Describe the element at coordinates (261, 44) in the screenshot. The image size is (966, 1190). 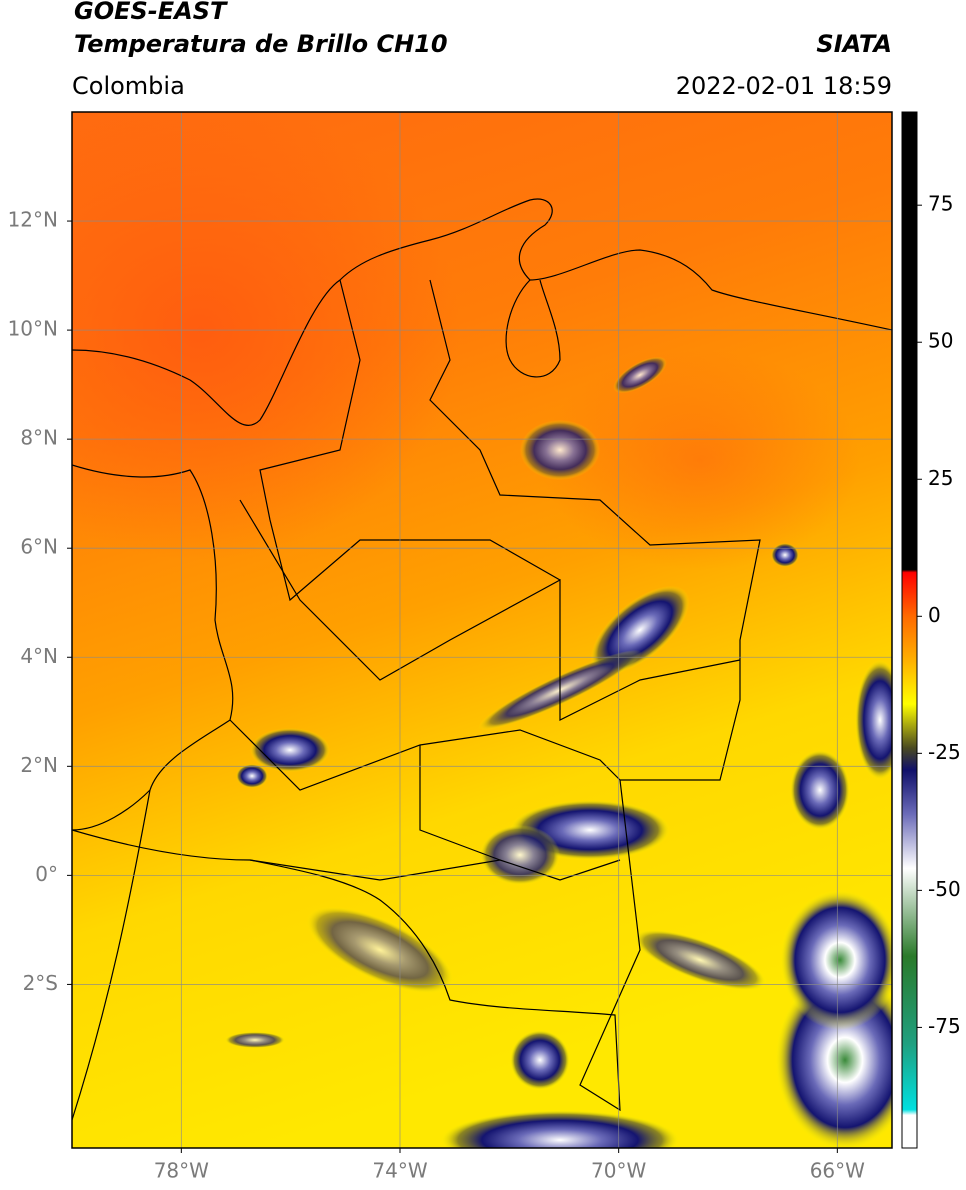
I see `subtitle: Temperatura de Brillo CH10` at that location.